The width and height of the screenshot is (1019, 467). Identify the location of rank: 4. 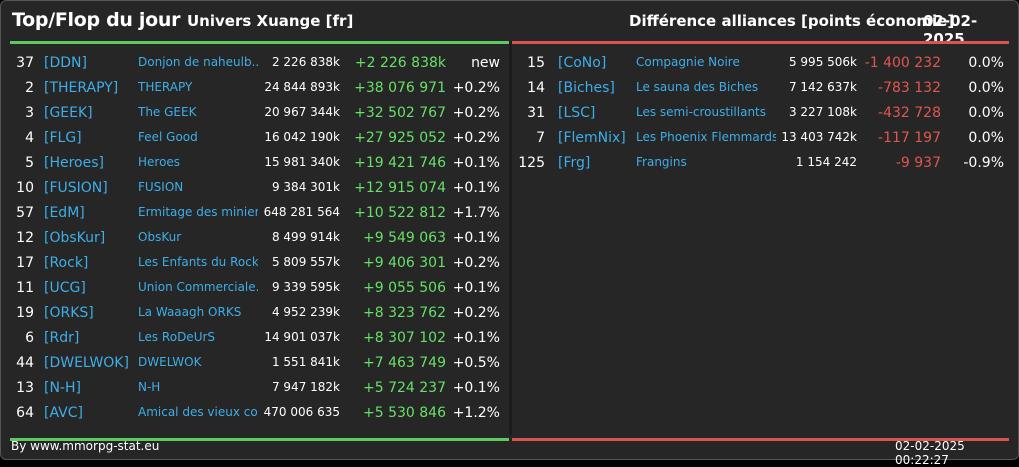
(29, 138).